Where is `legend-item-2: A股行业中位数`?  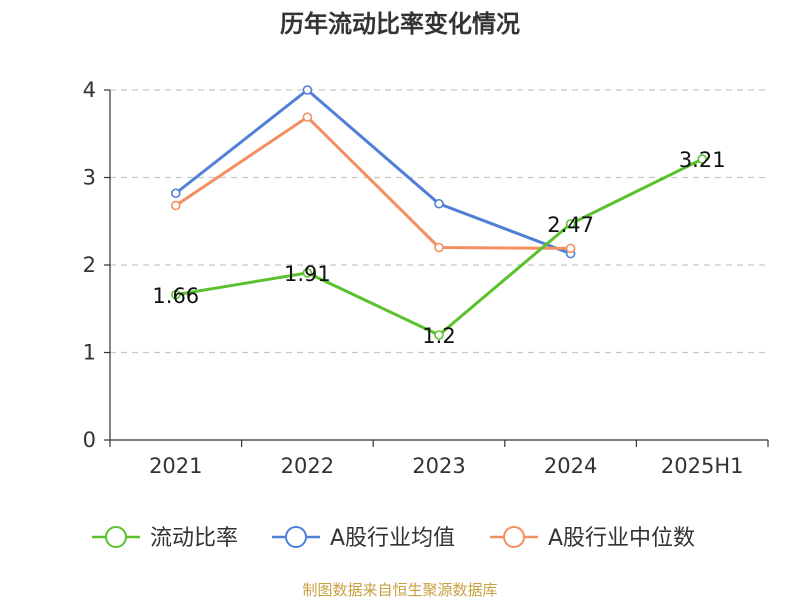
legend-item-2: A股行业中位数 is located at coordinates (592, 538).